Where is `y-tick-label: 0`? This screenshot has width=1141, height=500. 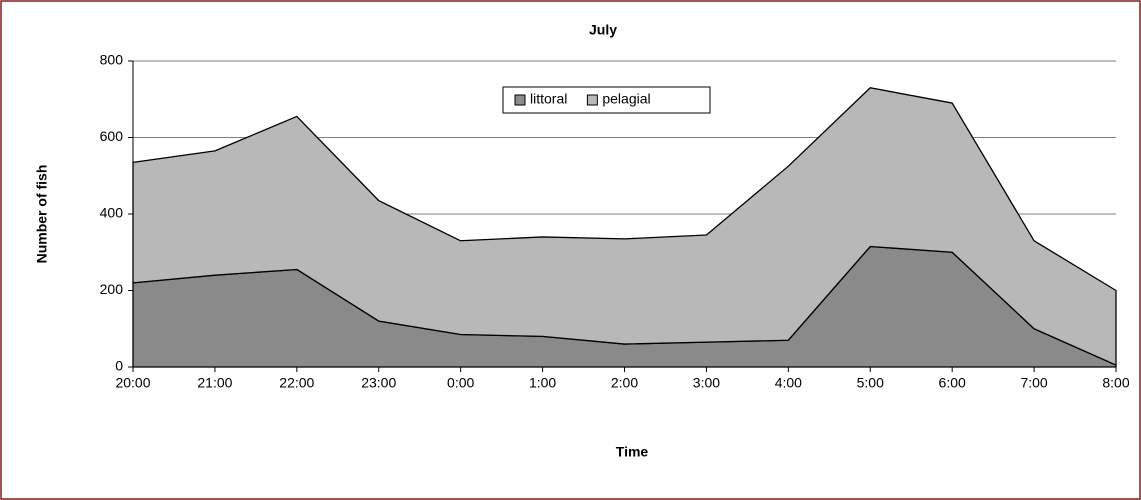 y-tick-label: 0 is located at coordinates (119, 366).